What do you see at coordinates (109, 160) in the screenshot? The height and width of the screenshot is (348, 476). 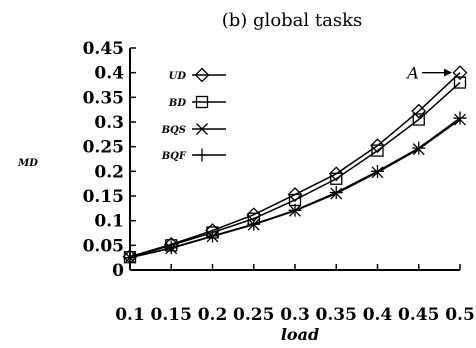 I see `y-axis-ticks: 0 0.05 0.1 0.15 0.2 0.25 0.3 0.35 0.4 0.45` at bounding box center [109, 160].